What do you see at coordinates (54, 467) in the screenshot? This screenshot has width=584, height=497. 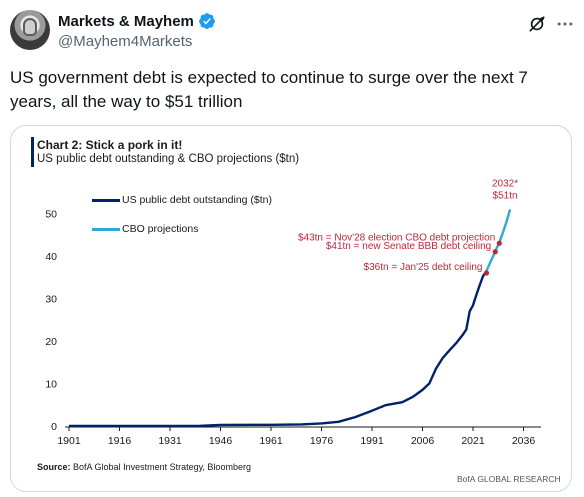 I see `source-label: Source:` at bounding box center [54, 467].